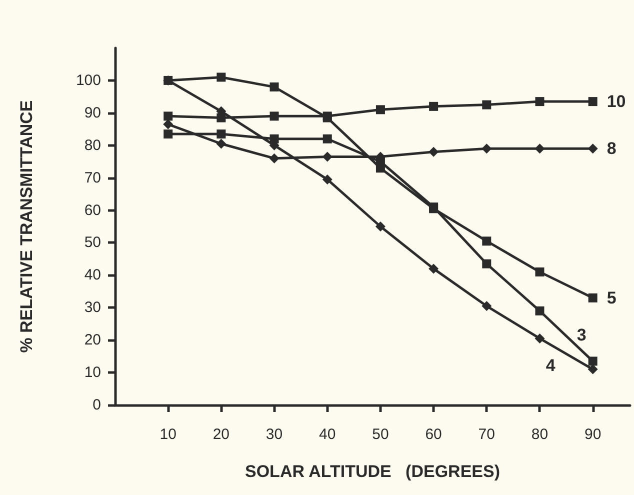  What do you see at coordinates (92, 307) in the screenshot?
I see `y-tick-label: 30` at bounding box center [92, 307].